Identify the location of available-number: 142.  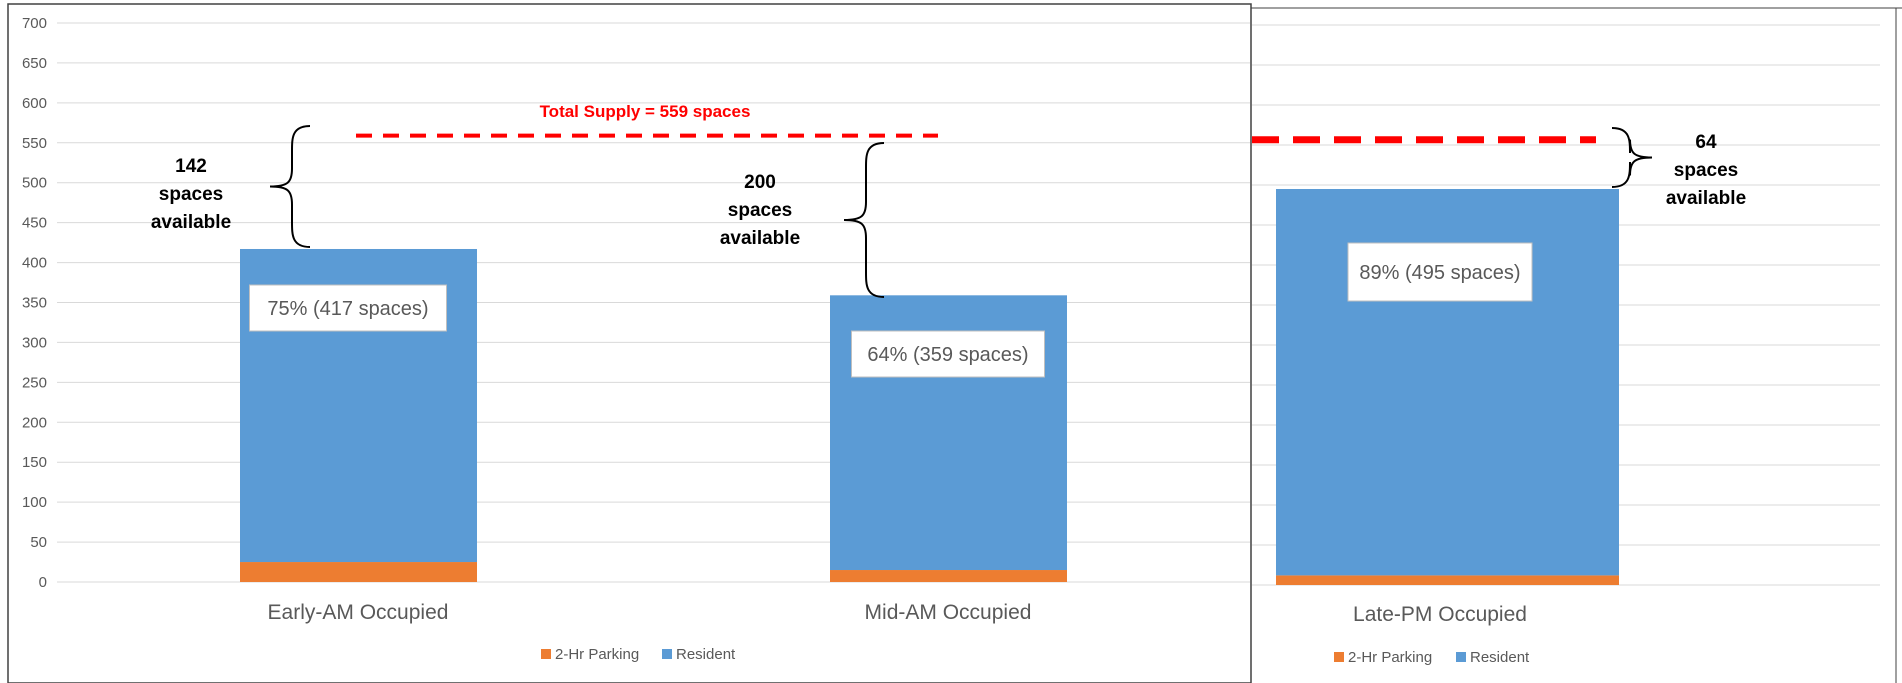
(191, 166).